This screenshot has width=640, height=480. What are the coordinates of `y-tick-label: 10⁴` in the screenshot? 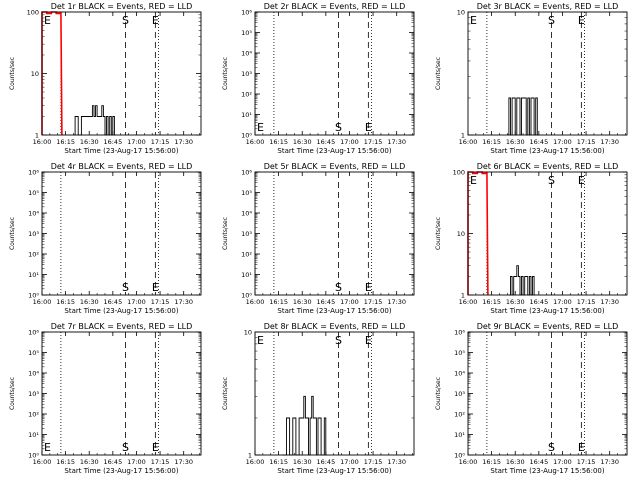 It's located at (459, 374).